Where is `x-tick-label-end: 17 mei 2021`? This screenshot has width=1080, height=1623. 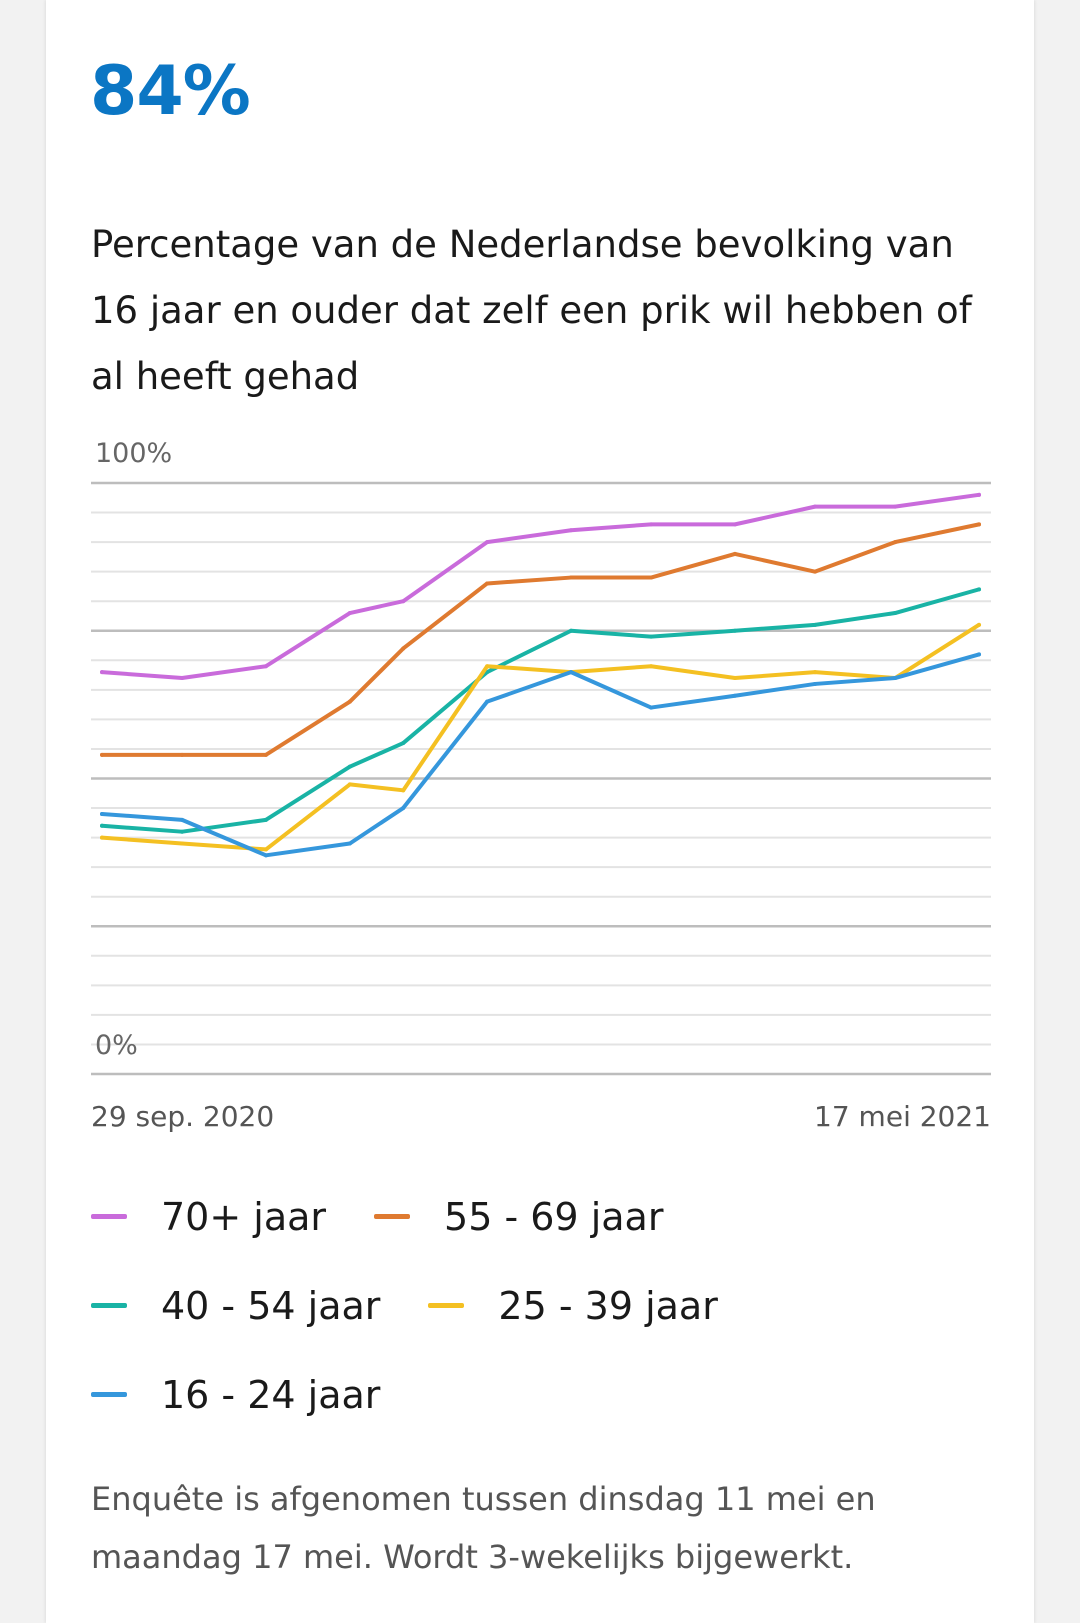
x-tick-label-end: 17 mei 2021 is located at coordinates (902, 1116).